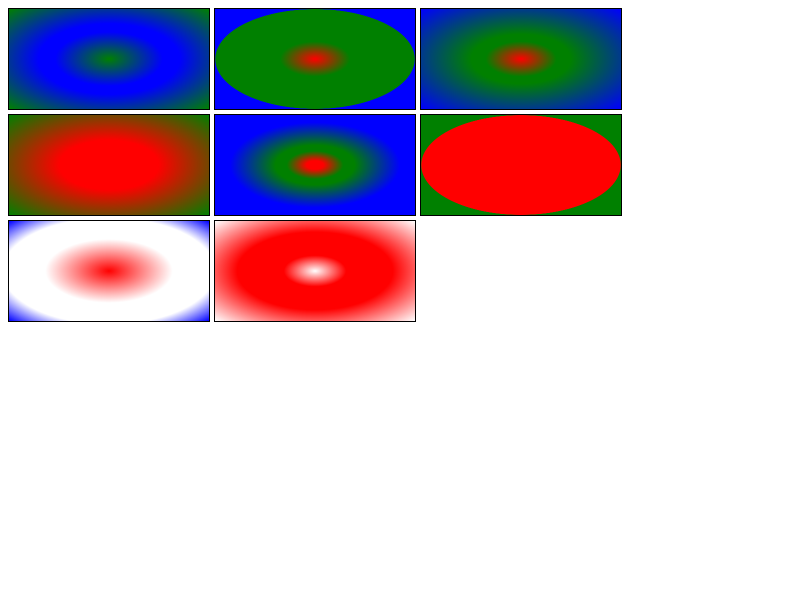 The image size is (800, 600). I want to click on tile-2-red-green-hard-edge, so click(315, 59).